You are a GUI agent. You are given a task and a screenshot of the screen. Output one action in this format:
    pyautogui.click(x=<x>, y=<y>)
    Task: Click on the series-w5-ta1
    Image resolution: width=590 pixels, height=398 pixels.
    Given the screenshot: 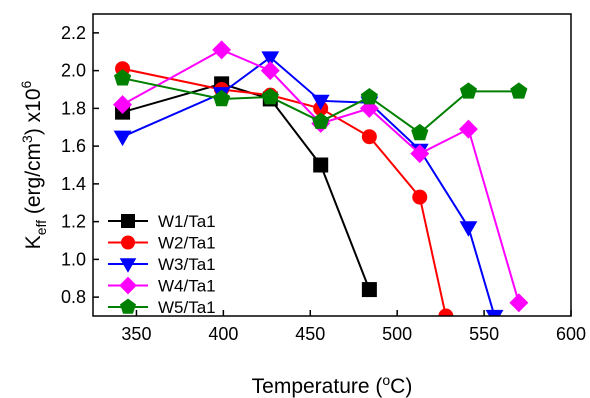 What is the action you would take?
    pyautogui.click(x=320, y=105)
    